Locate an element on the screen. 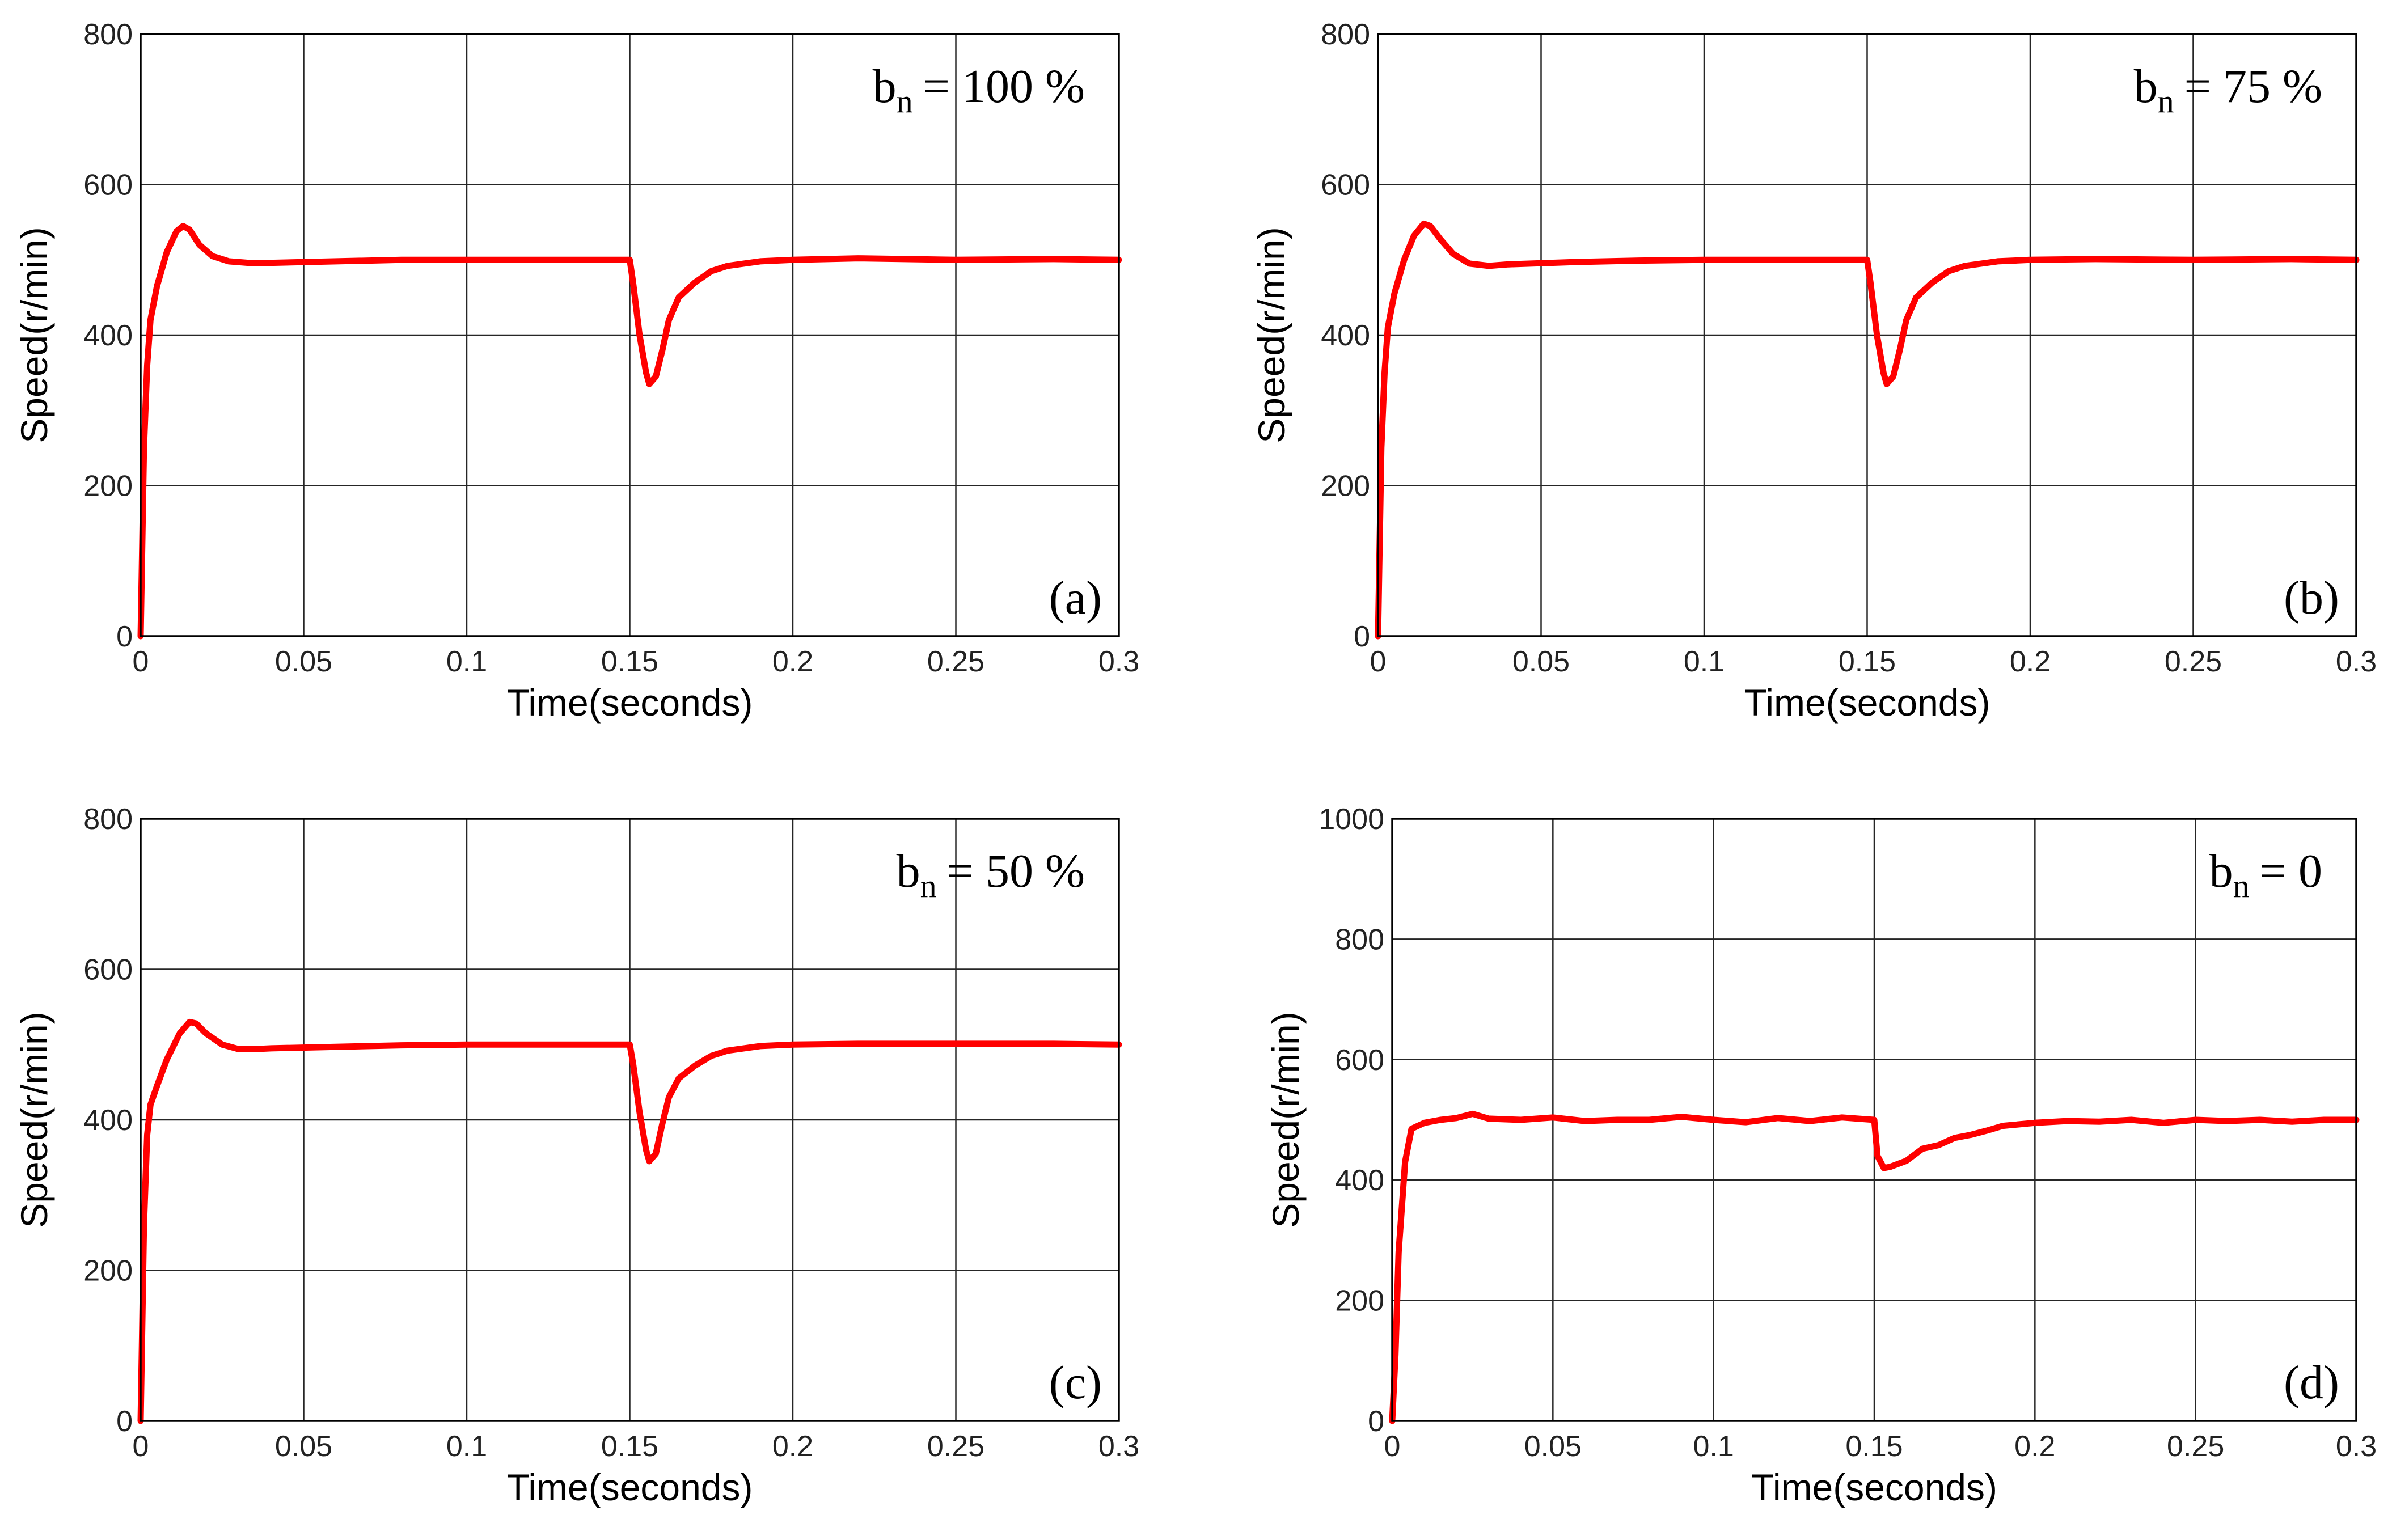  annotation-value: = 0 is located at coordinates (2291, 871).